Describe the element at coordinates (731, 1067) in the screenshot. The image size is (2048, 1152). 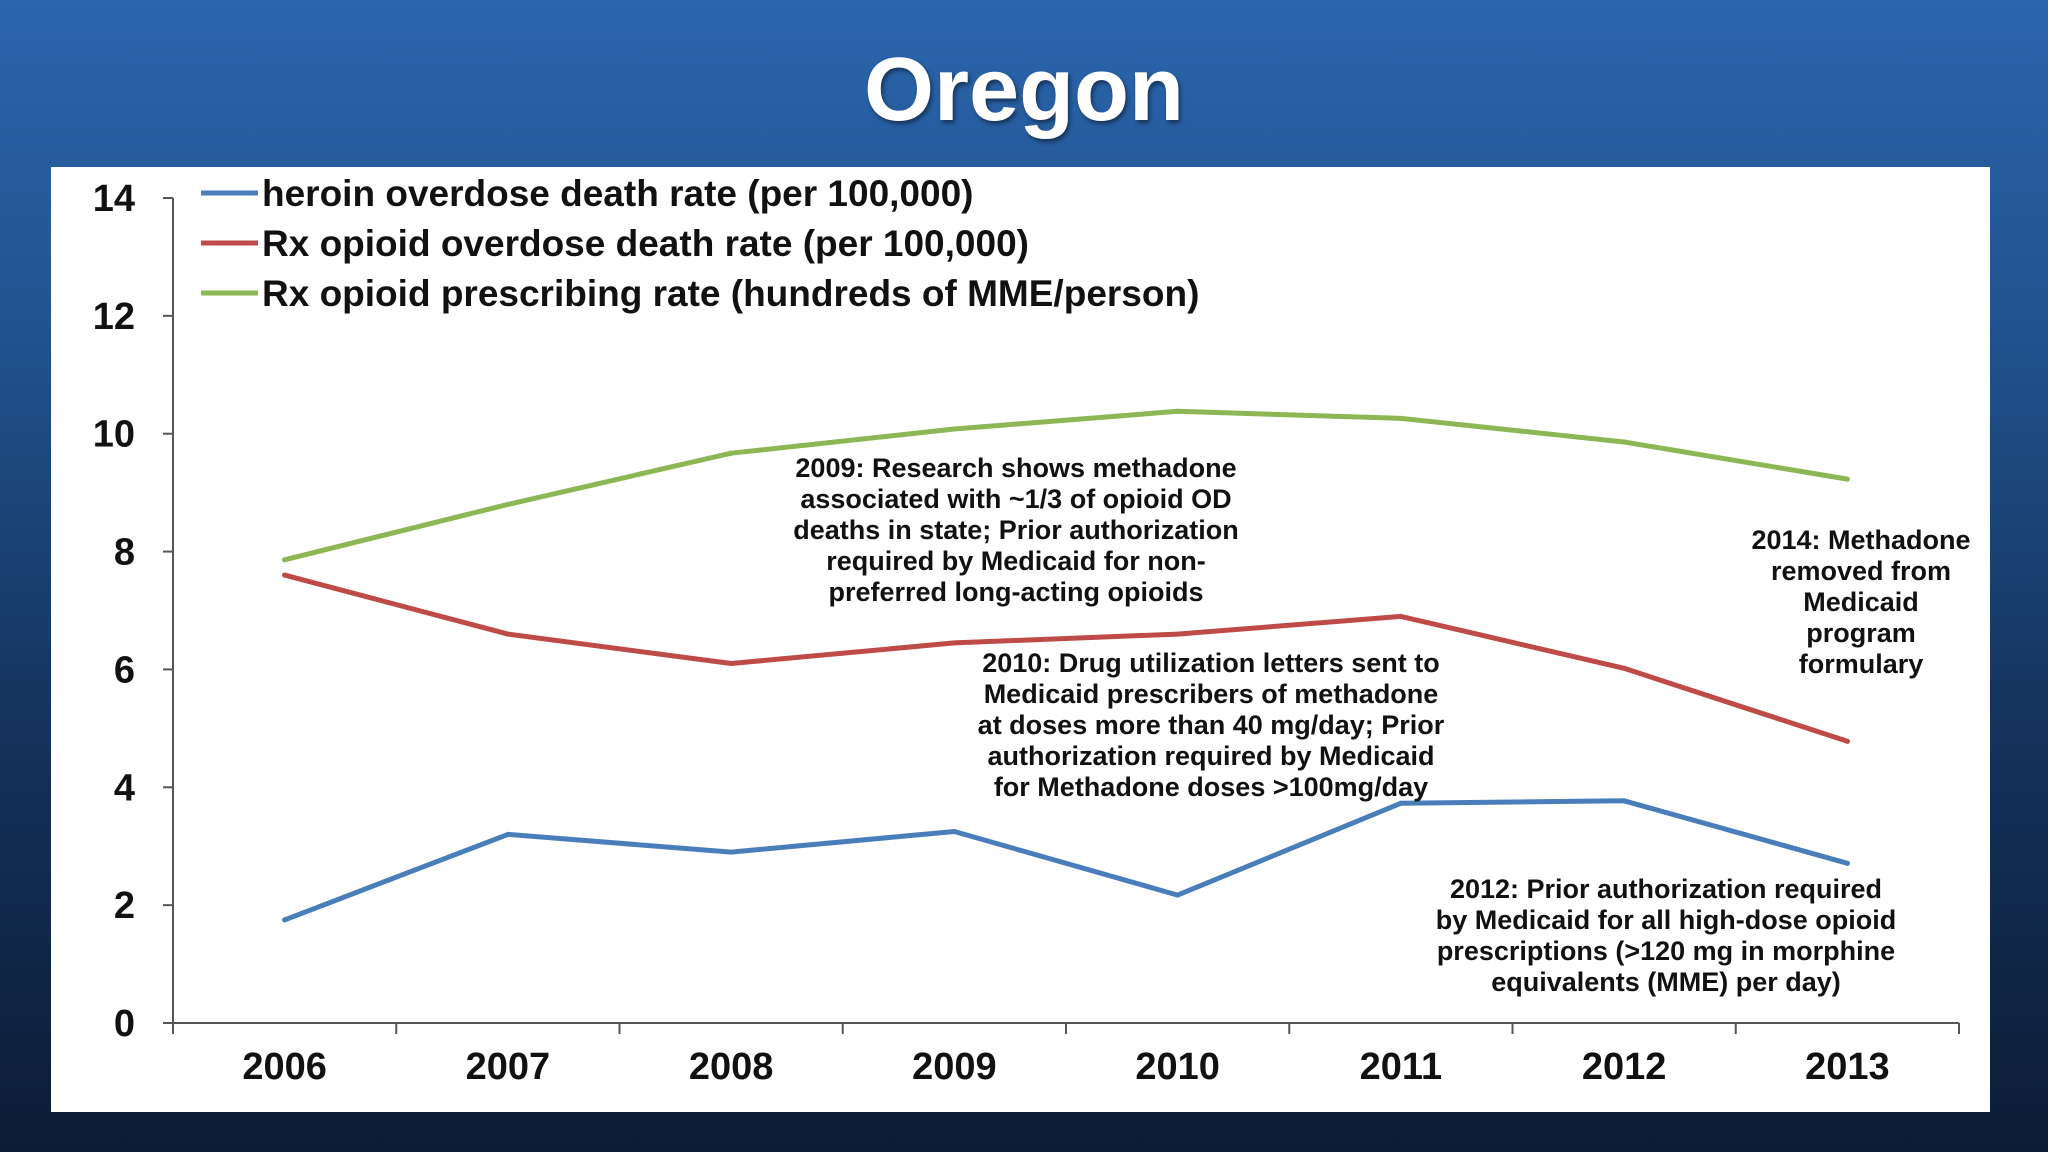
I see `x-tick-label: 2008` at that location.